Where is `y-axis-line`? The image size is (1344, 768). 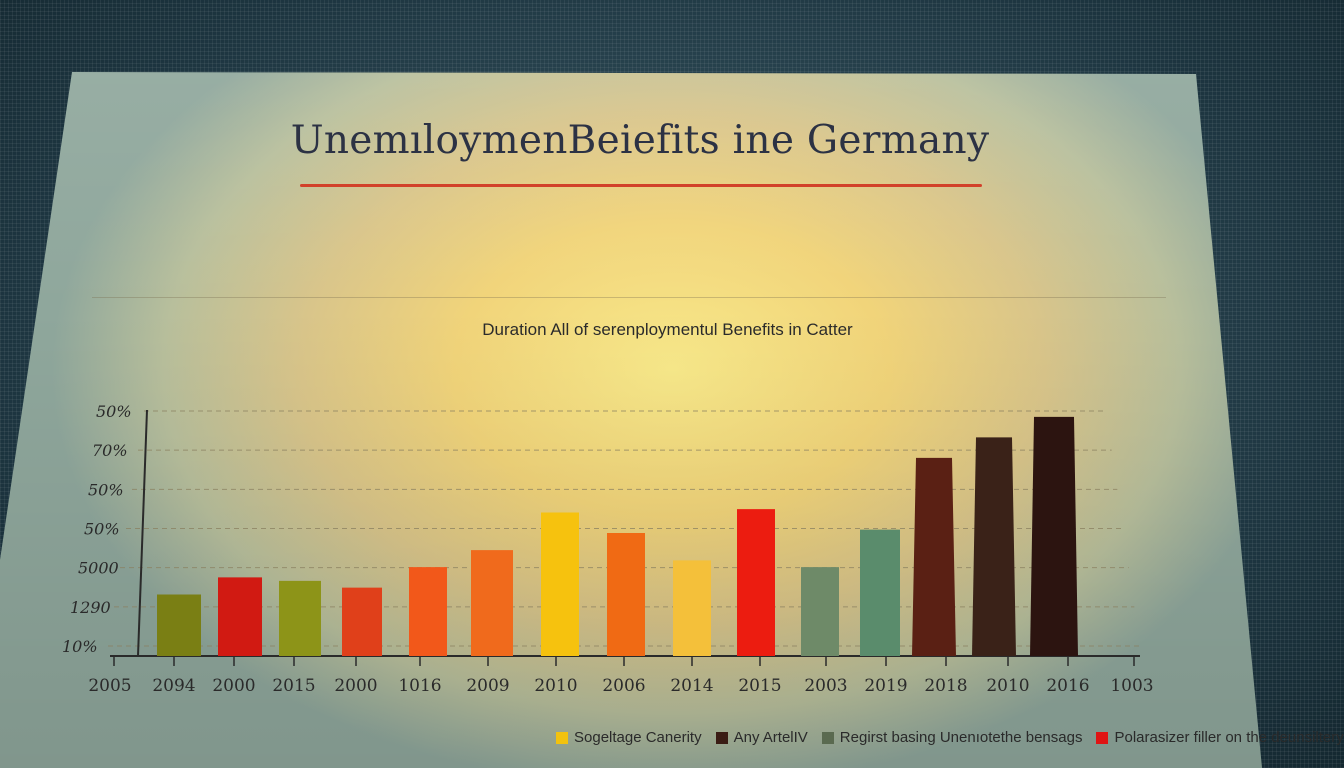
y-axis-line is located at coordinates (142, 533).